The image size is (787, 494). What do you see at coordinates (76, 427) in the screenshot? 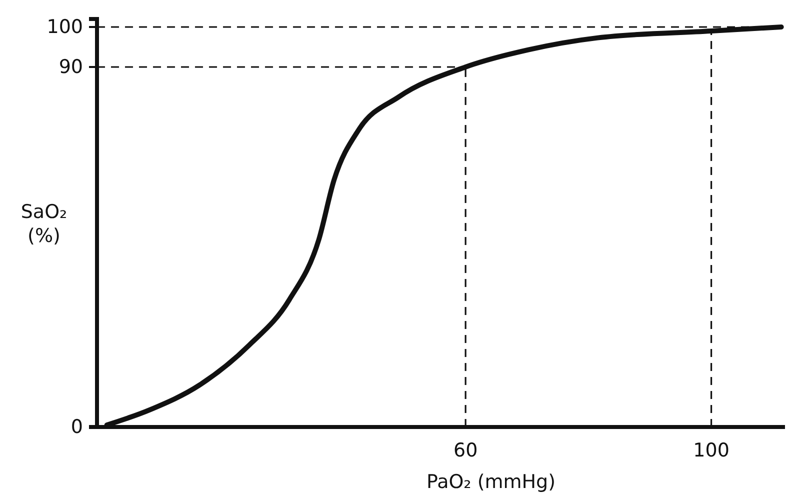
I see `y-tick-label: 0` at bounding box center [76, 427].